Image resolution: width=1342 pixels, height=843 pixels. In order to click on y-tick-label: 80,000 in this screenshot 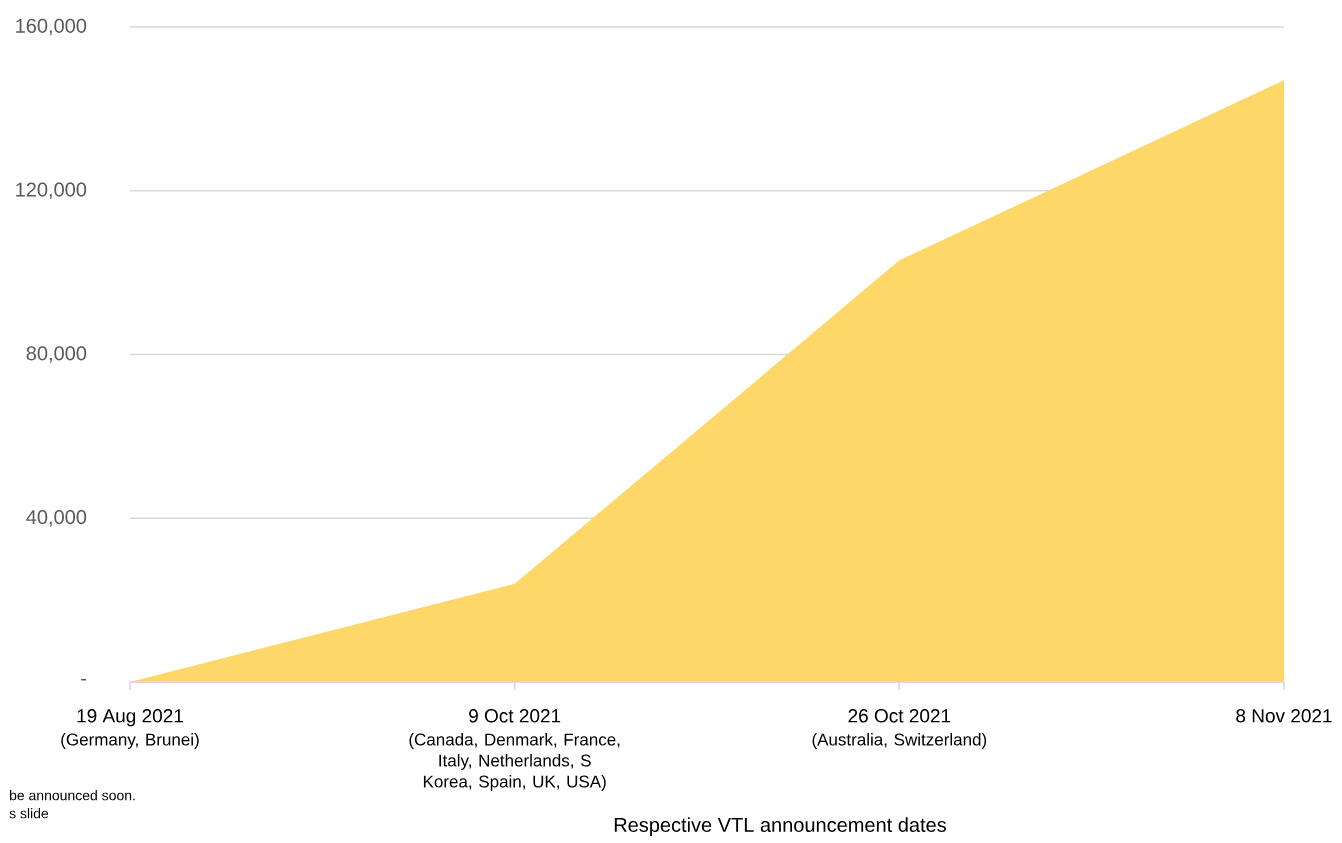, I will do `click(56, 354)`.